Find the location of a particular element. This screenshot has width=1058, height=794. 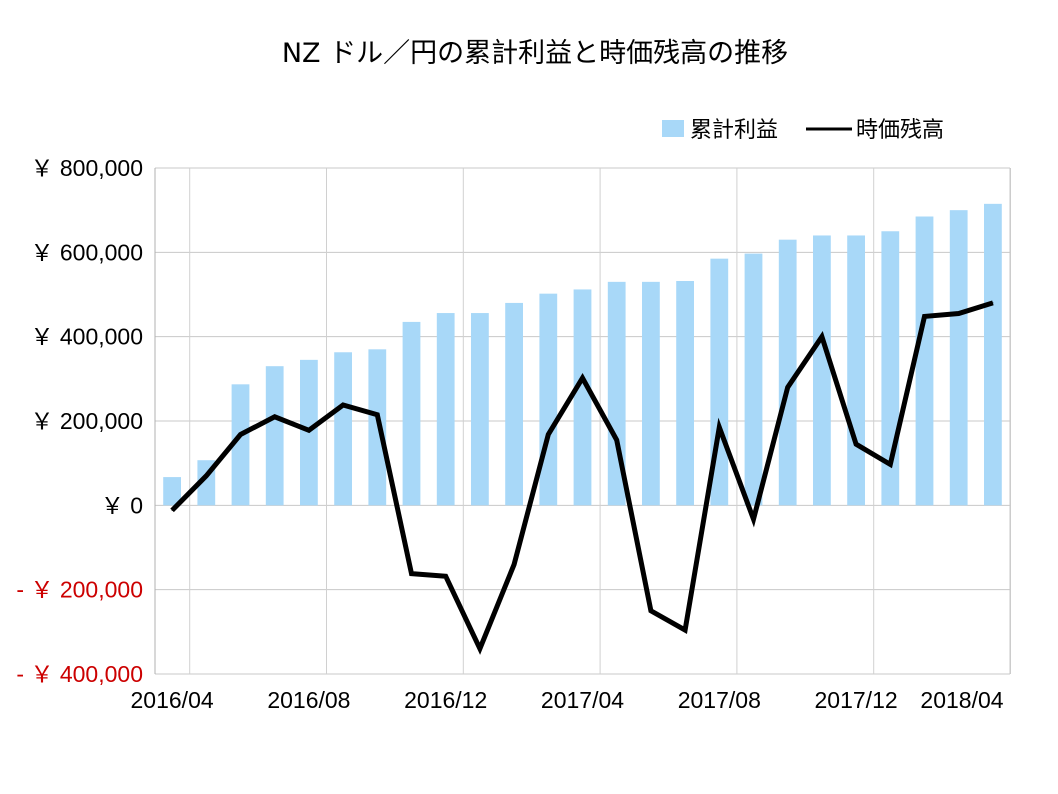

legend-swatch-cumulative-profit is located at coordinates (673, 128).